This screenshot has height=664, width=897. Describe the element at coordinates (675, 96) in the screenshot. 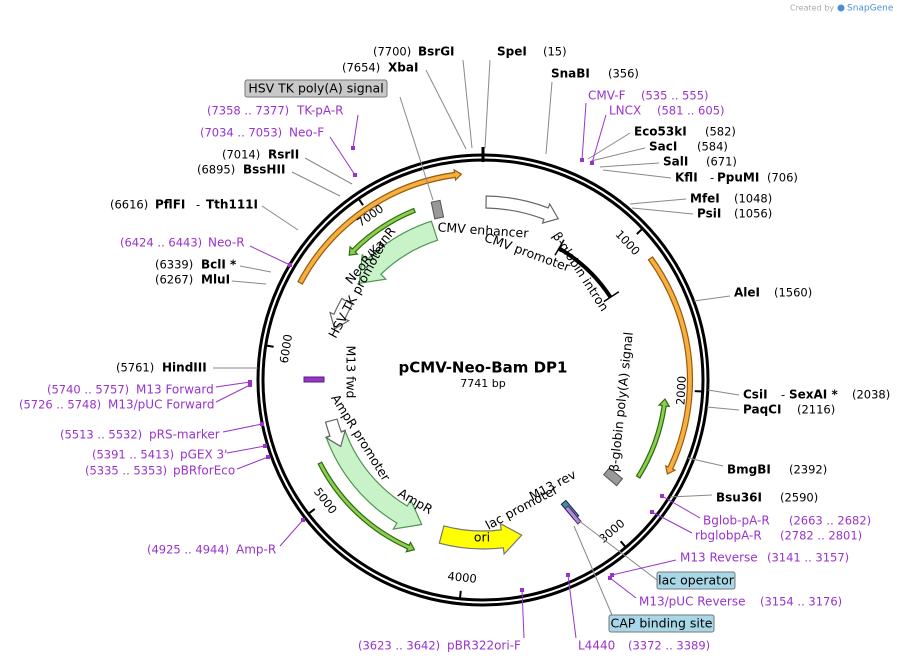

I see `primer-range: (535 .. 555)` at that location.